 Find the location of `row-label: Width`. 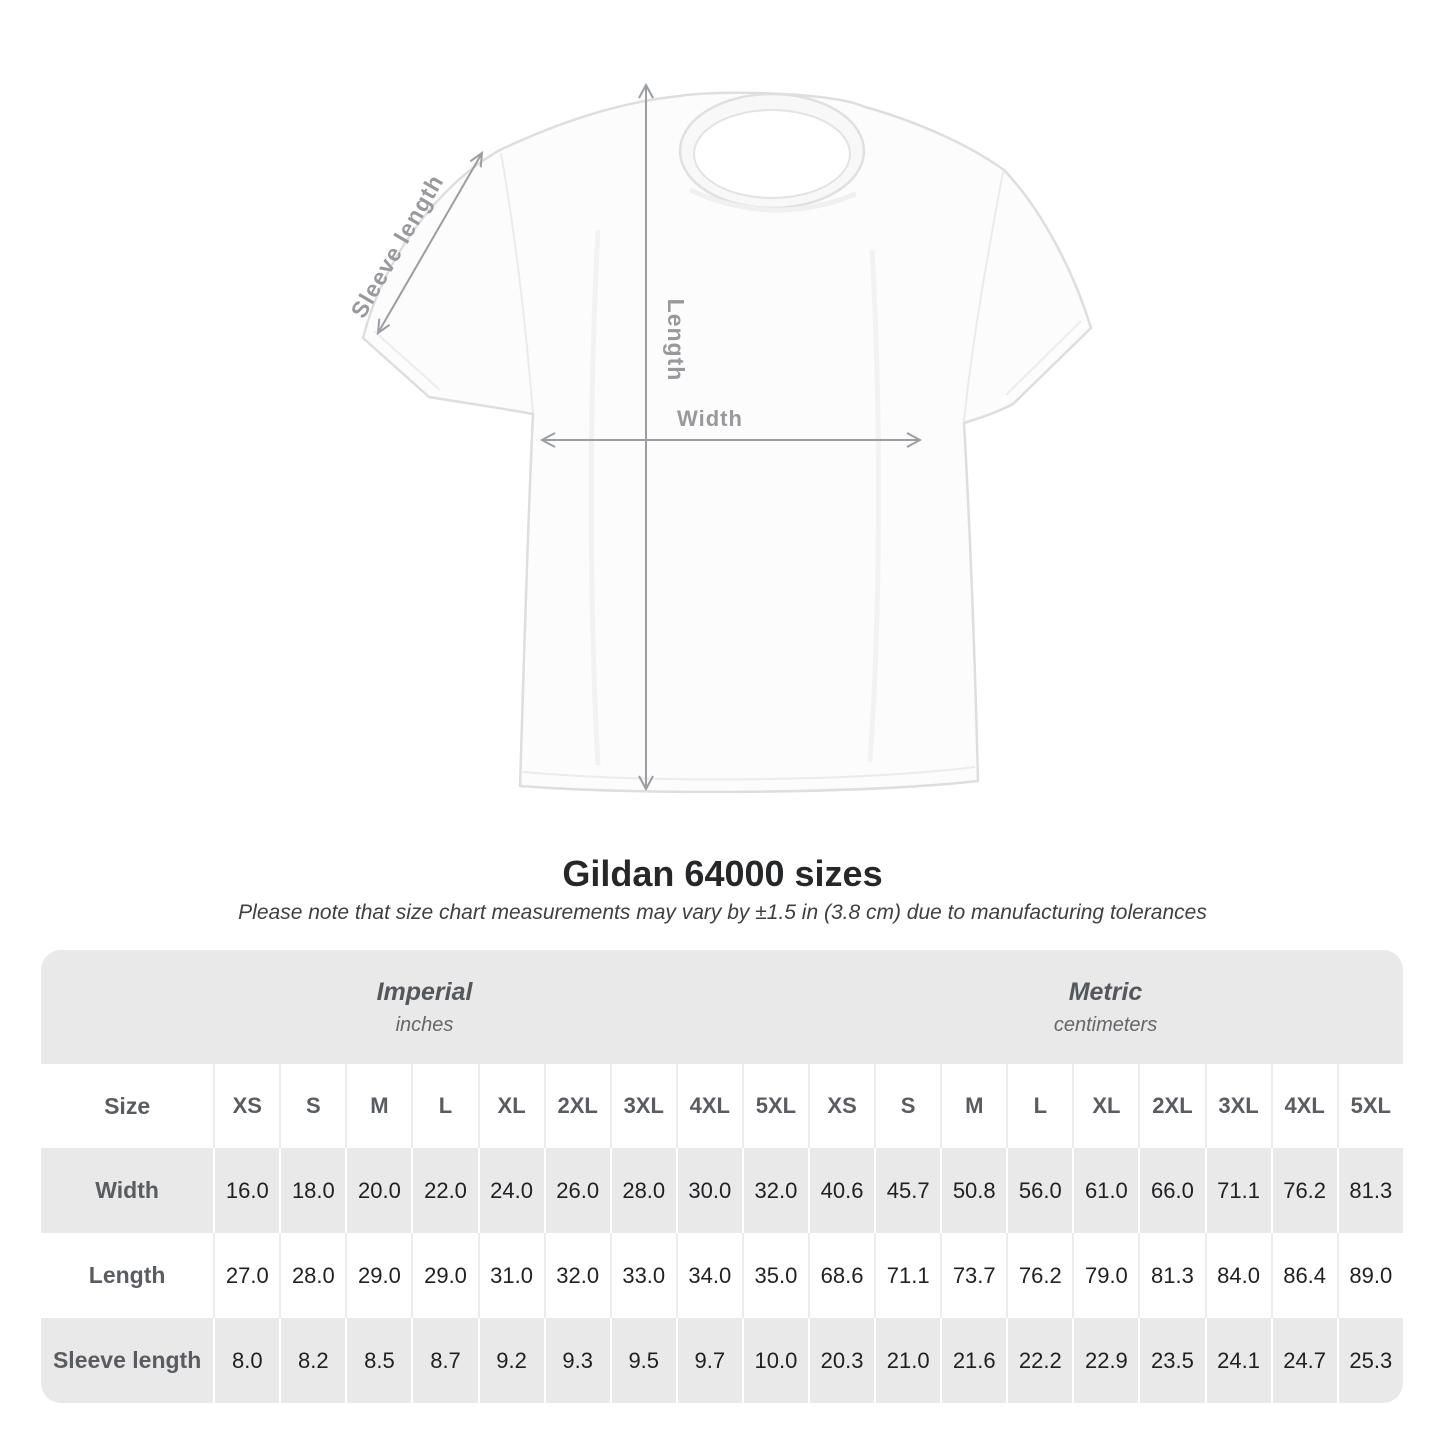

row-label: Width is located at coordinates (127, 1191).